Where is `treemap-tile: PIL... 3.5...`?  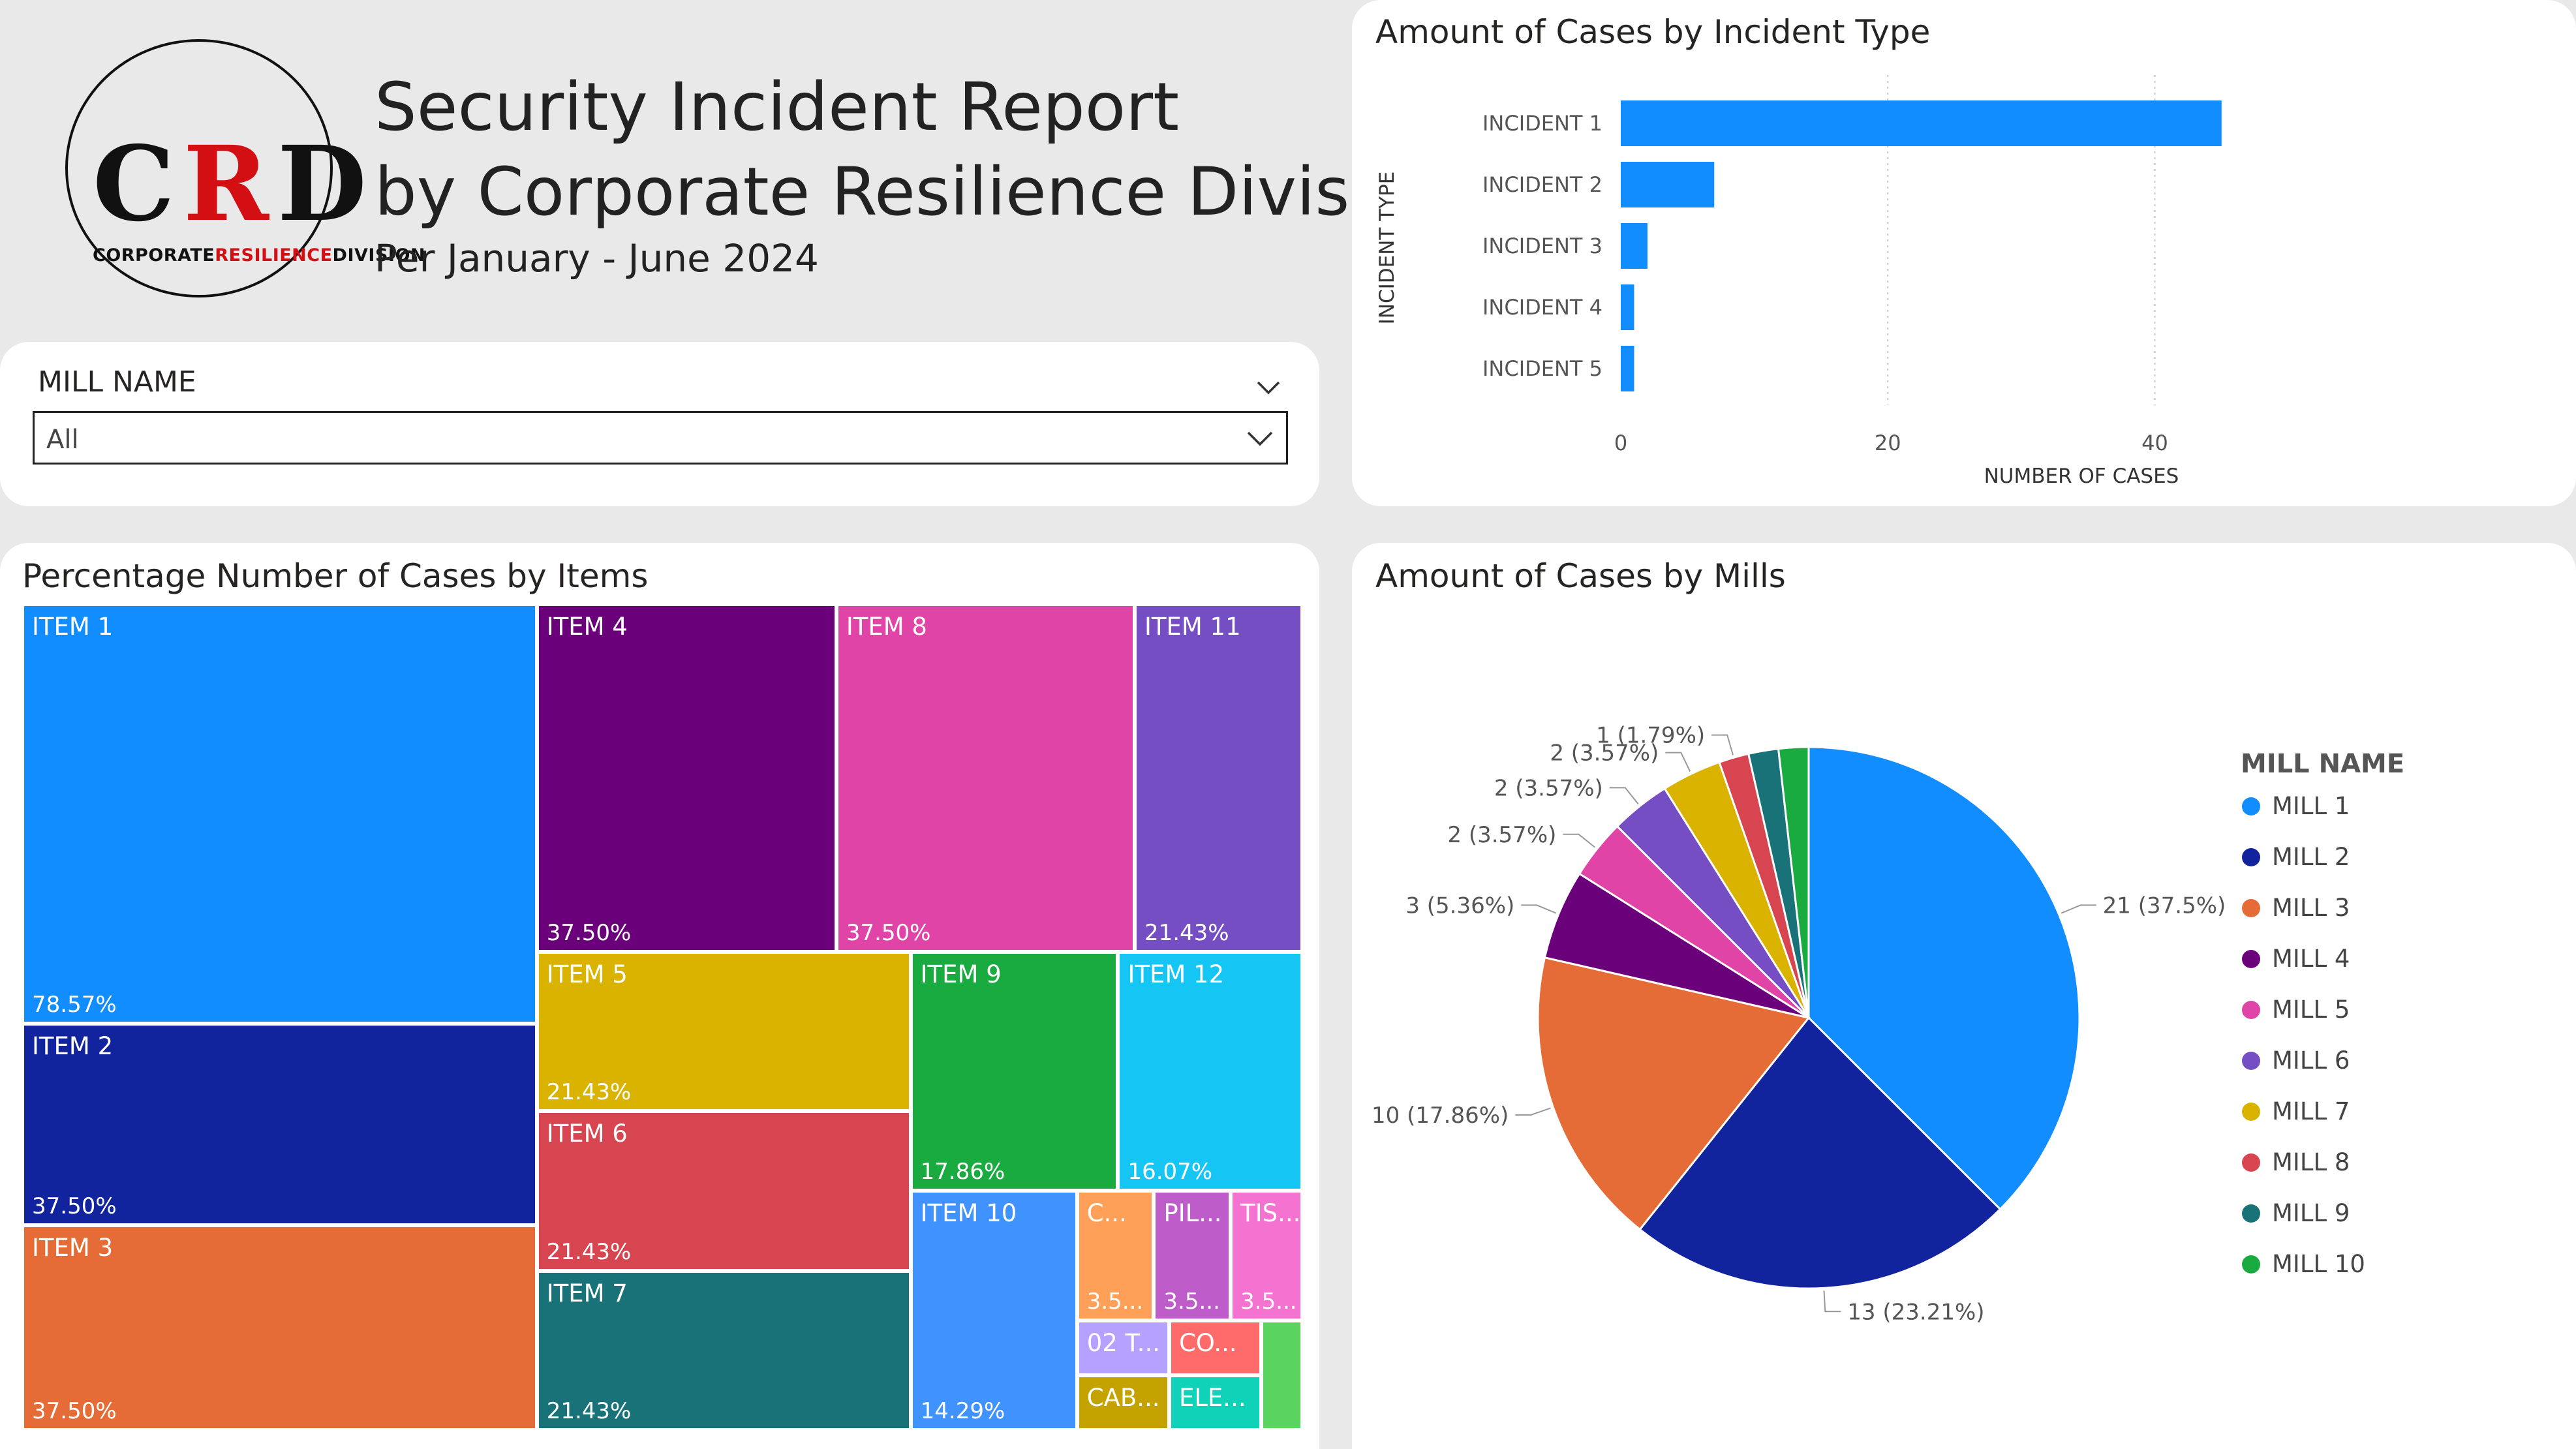 treemap-tile: PIL... 3.5... is located at coordinates (1192, 1255).